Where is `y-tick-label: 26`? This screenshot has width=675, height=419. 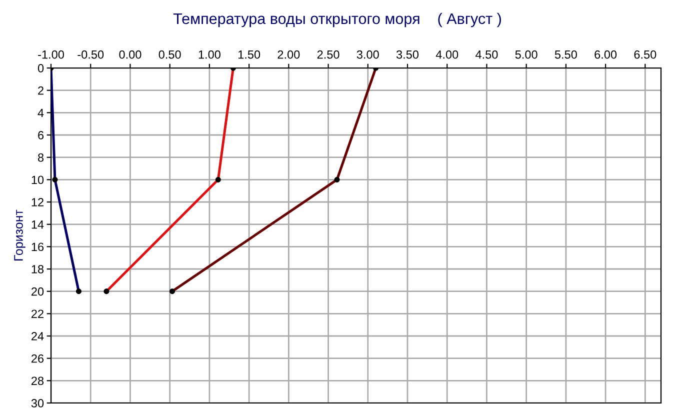 y-tick-label: 26 is located at coordinates (38, 358).